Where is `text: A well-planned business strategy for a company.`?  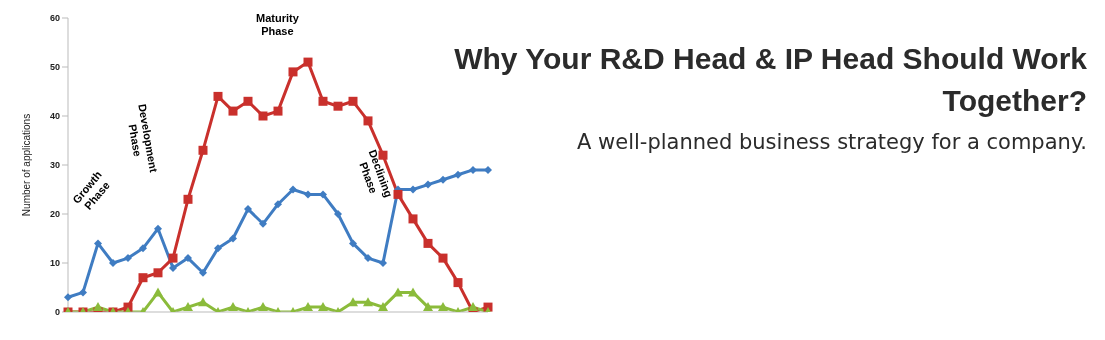
text: A well-planned business strategy for a company. is located at coordinates (832, 142).